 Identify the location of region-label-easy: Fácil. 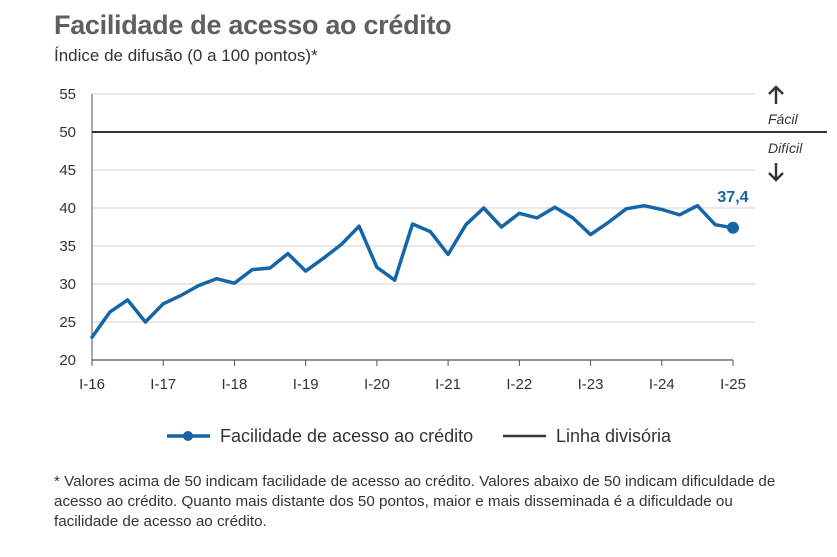
(783, 119).